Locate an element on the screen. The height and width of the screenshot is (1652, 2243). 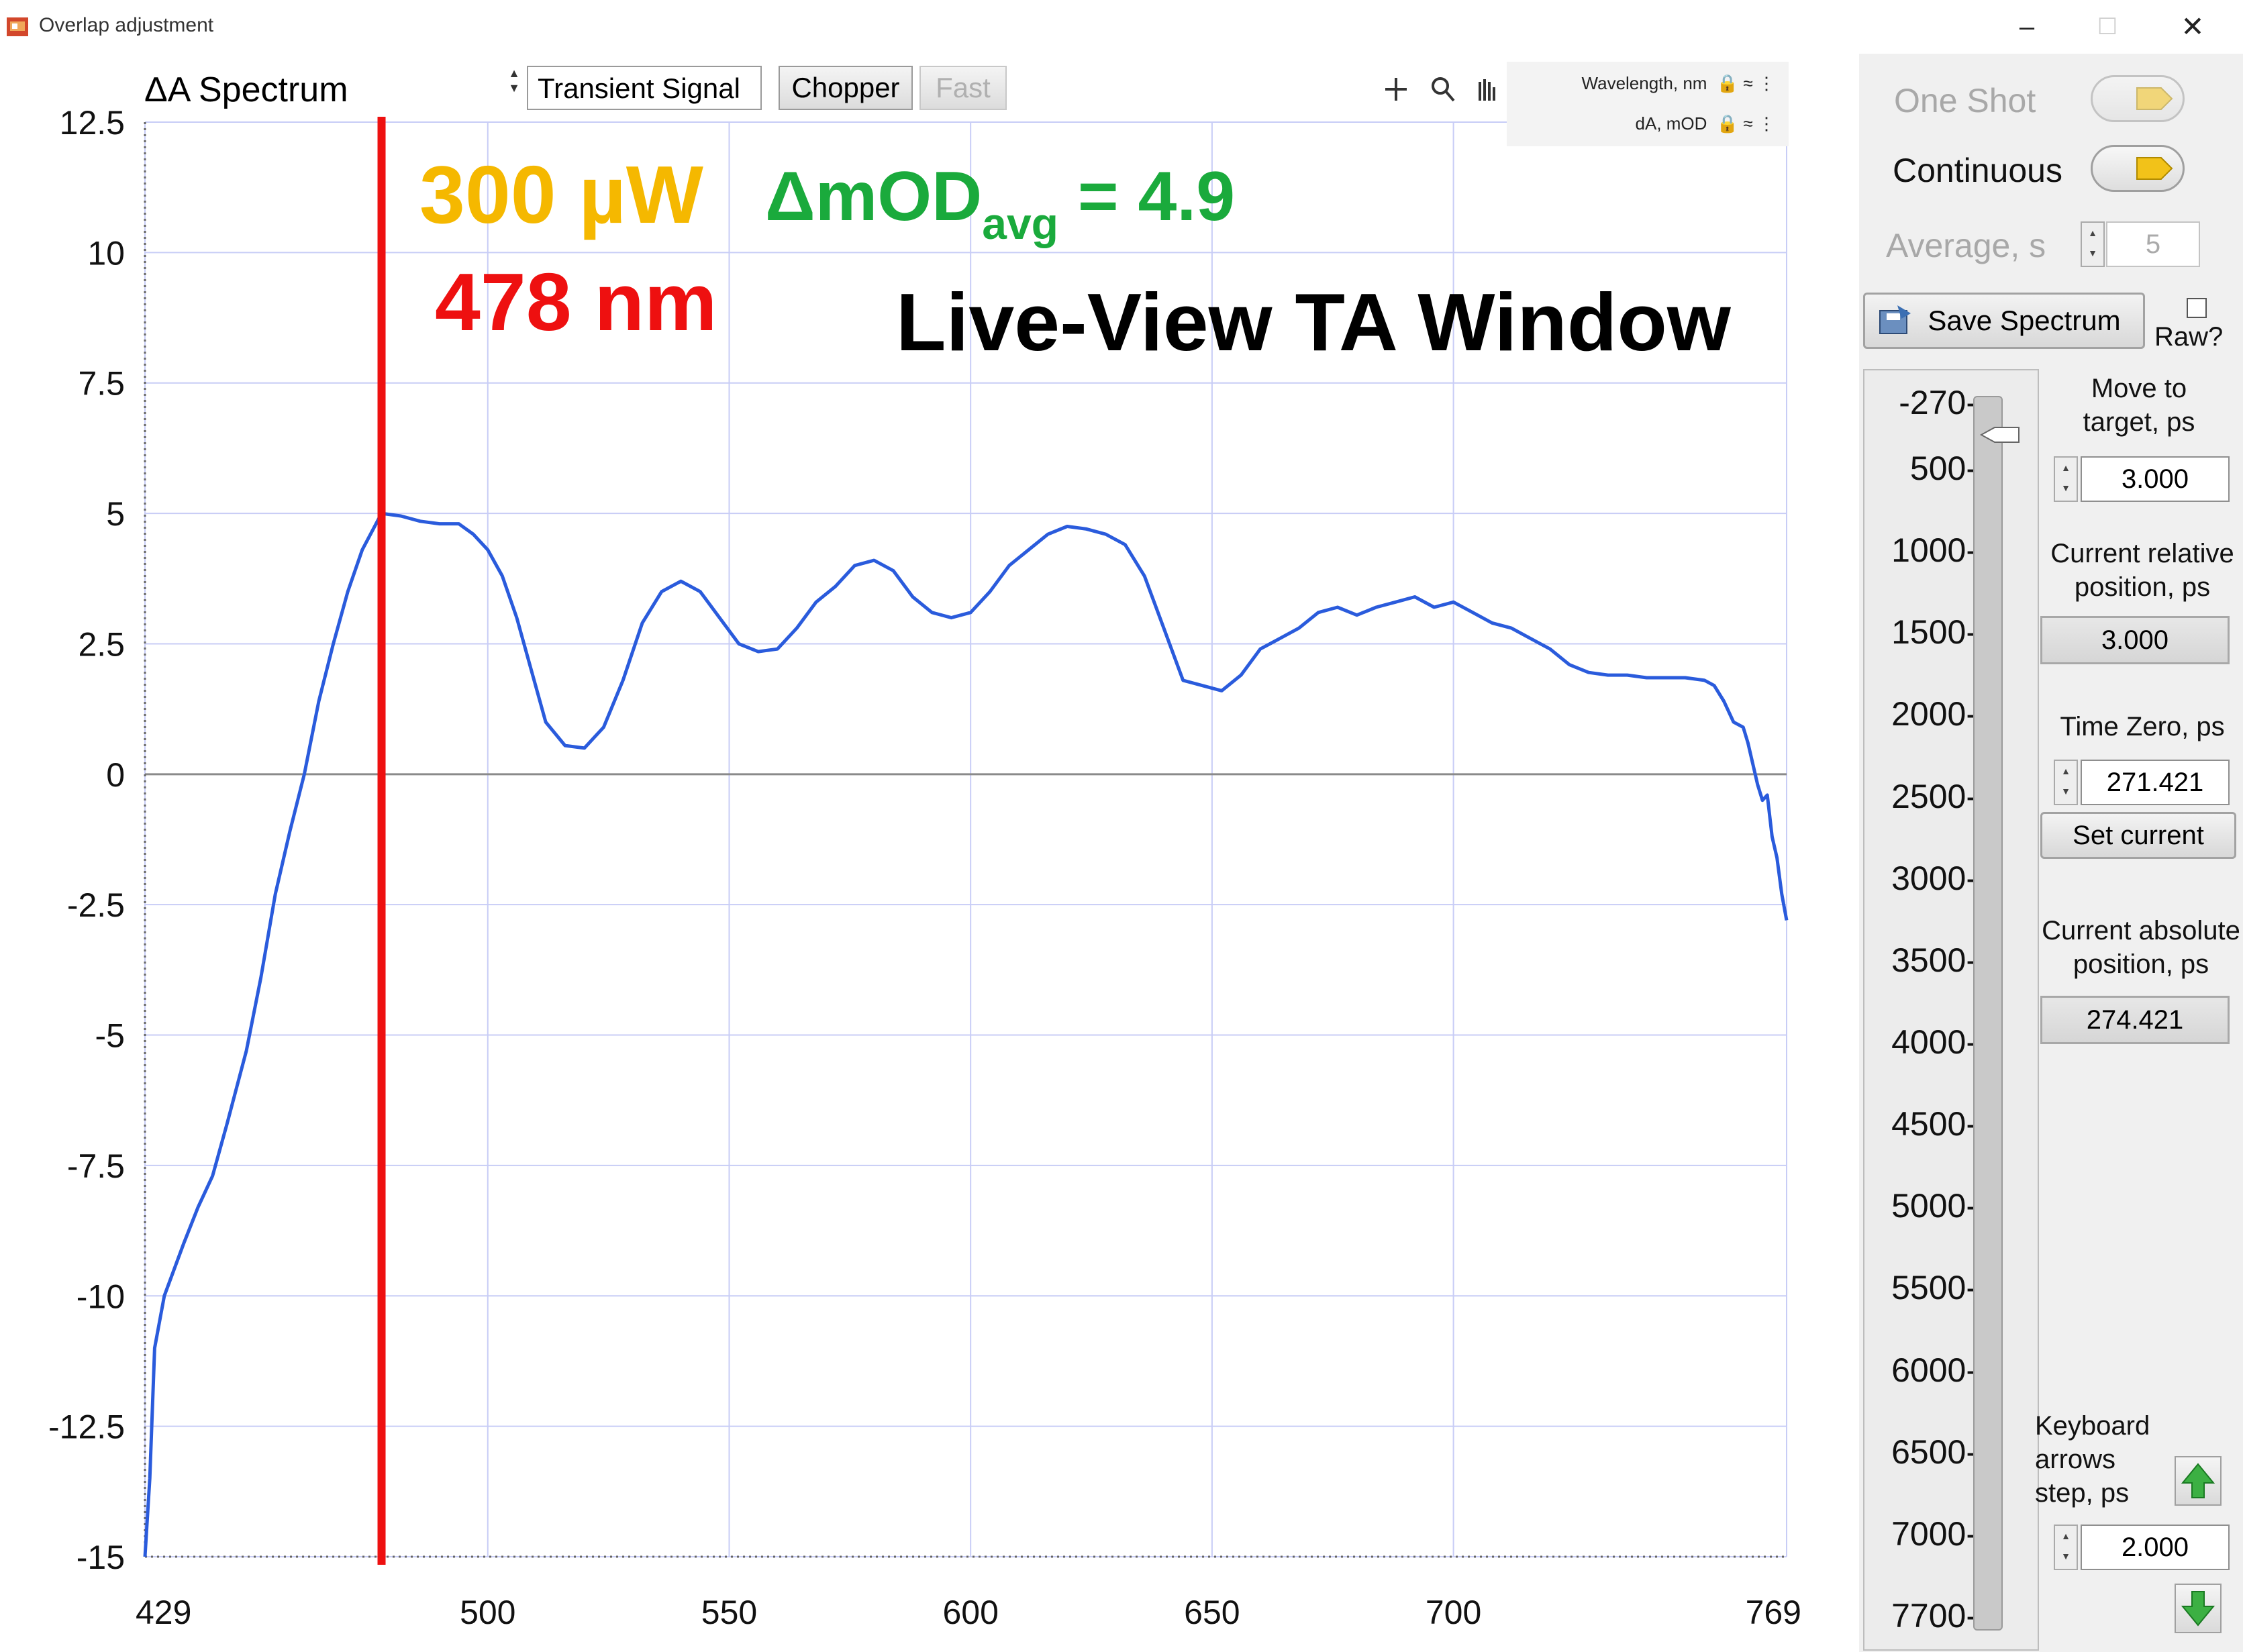
set-current-button: Set current is located at coordinates (2138, 835).